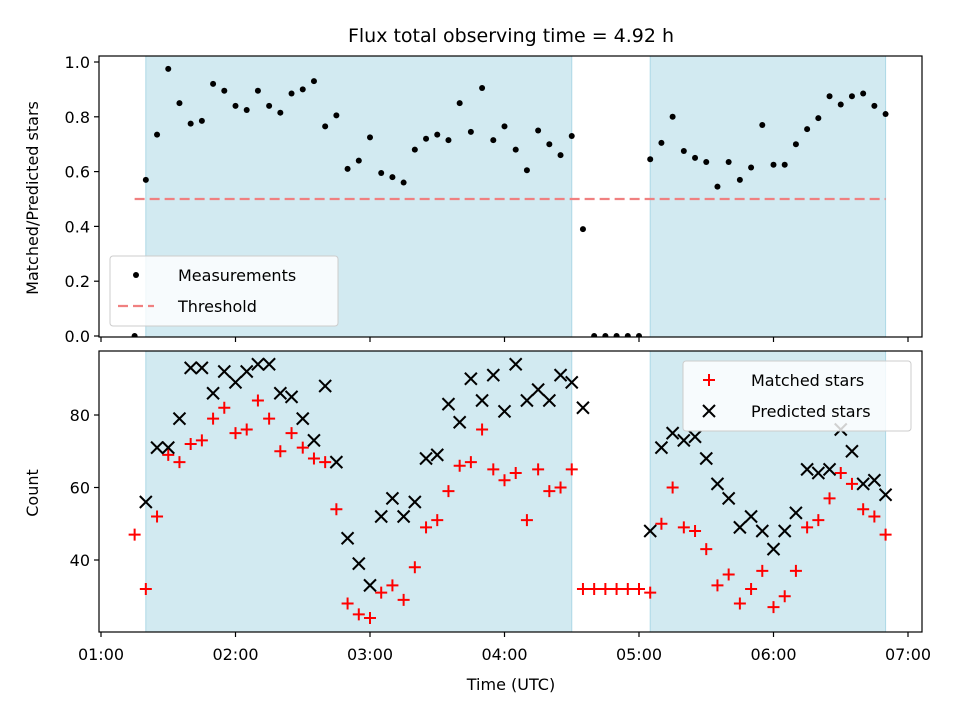 This screenshot has height=720, width=960. Describe the element at coordinates (510, 684) in the screenshot. I see `x-axis-label: Time (UTC)` at that location.